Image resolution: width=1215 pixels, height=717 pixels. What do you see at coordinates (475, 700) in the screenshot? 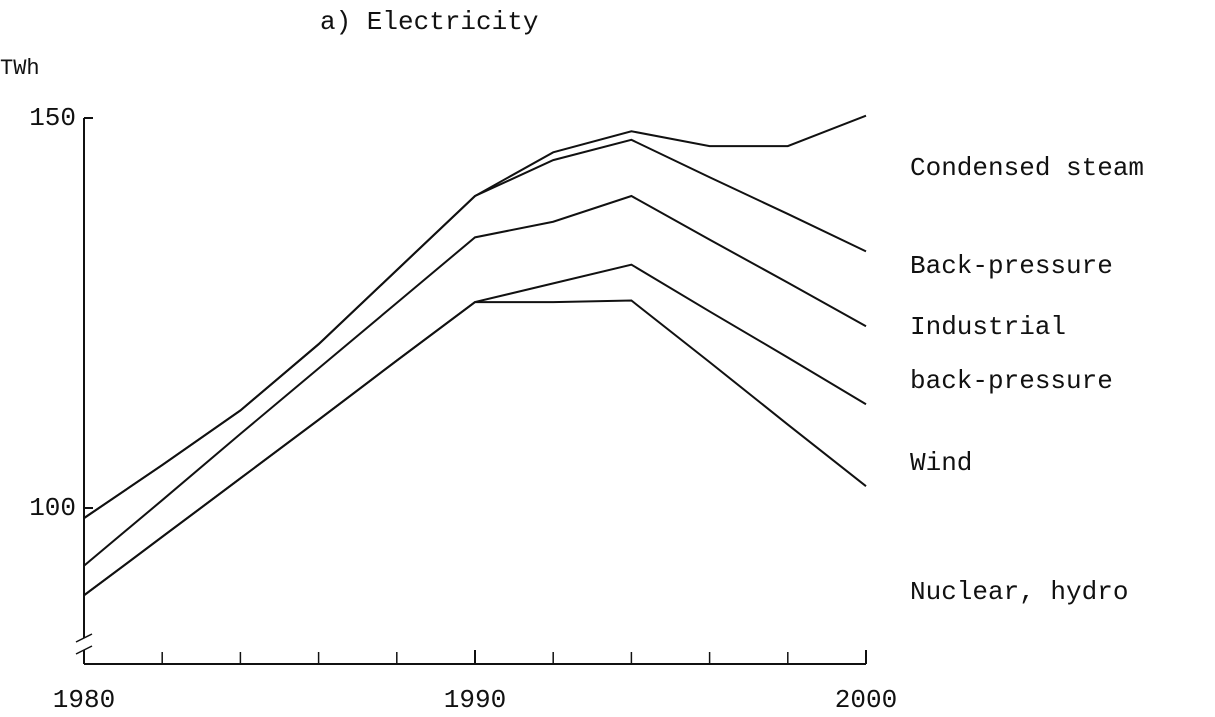
I see `x-tick-label: 1990` at bounding box center [475, 700].